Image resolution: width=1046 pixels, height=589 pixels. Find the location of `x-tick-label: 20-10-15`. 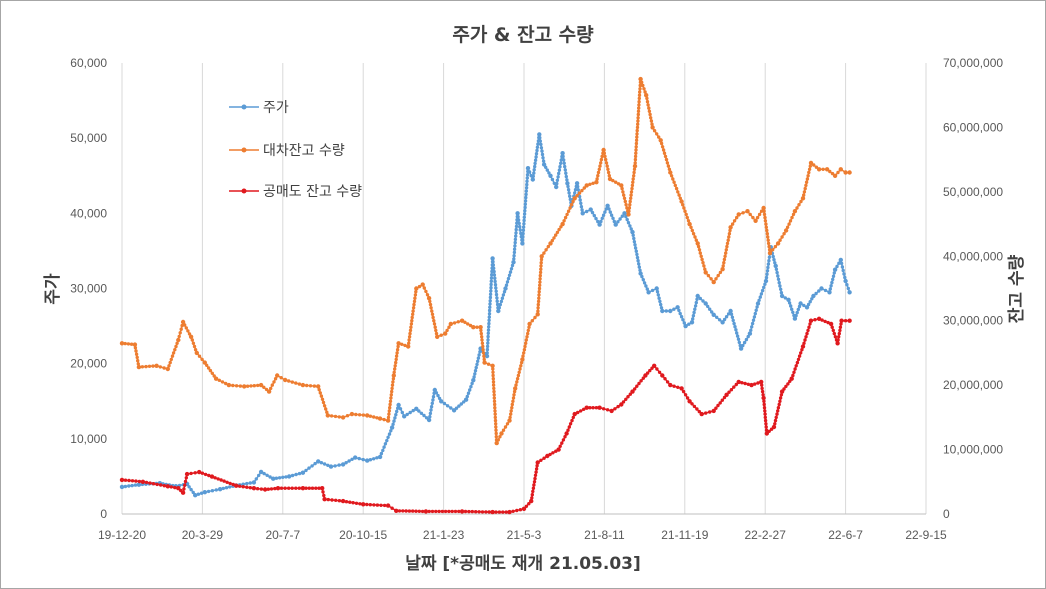

x-tick-label: 20-10-15 is located at coordinates (363, 535).